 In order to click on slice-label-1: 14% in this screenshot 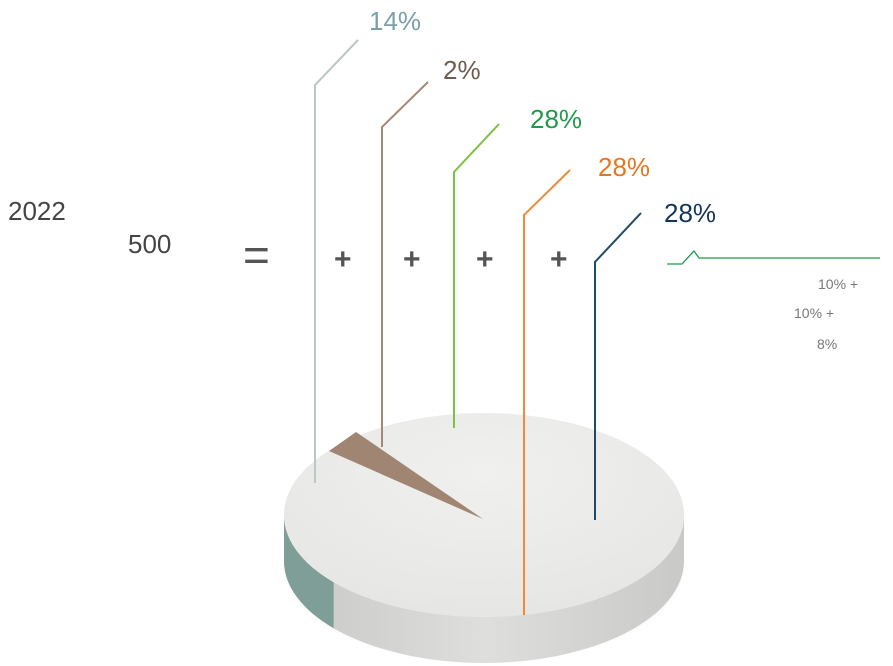, I will do `click(395, 21)`.